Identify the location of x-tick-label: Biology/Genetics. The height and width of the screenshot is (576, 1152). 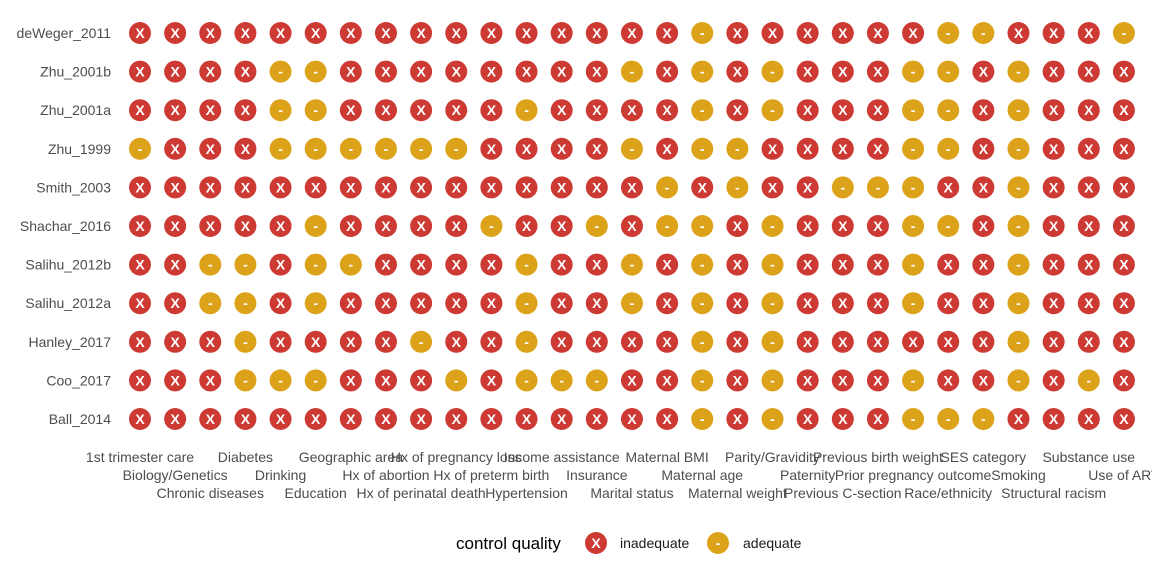
(175, 475).